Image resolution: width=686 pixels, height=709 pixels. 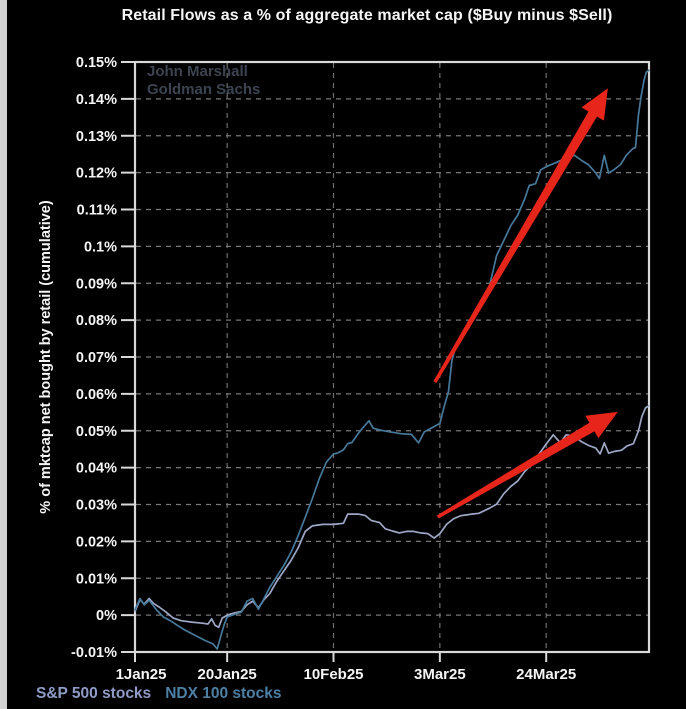 I want to click on x-tick-label: 3Mar25, so click(x=440, y=674).